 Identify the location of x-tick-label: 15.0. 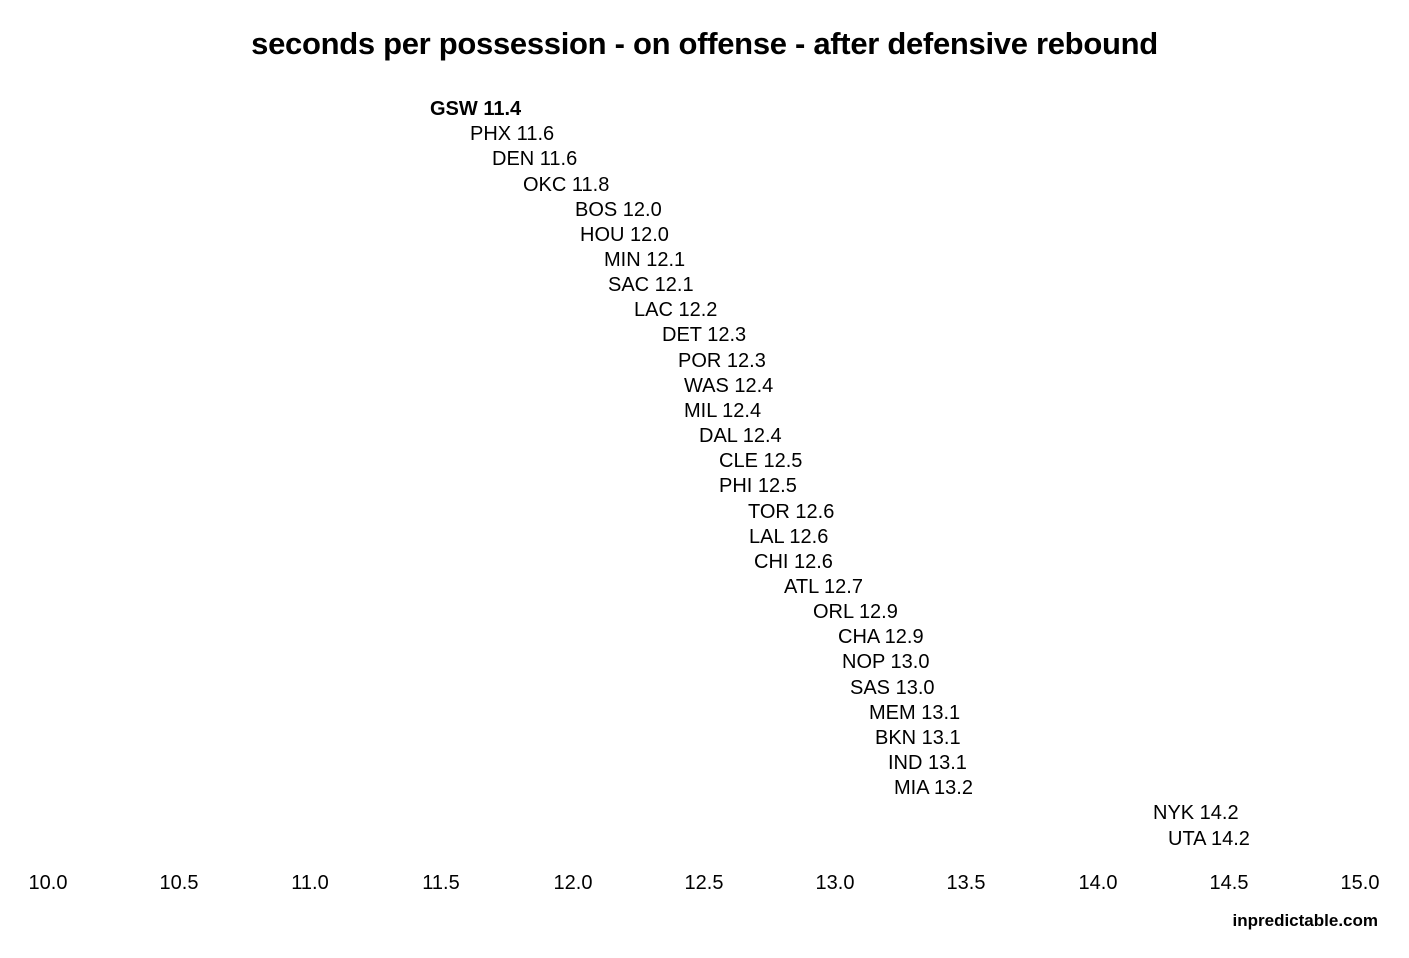
(1360, 883).